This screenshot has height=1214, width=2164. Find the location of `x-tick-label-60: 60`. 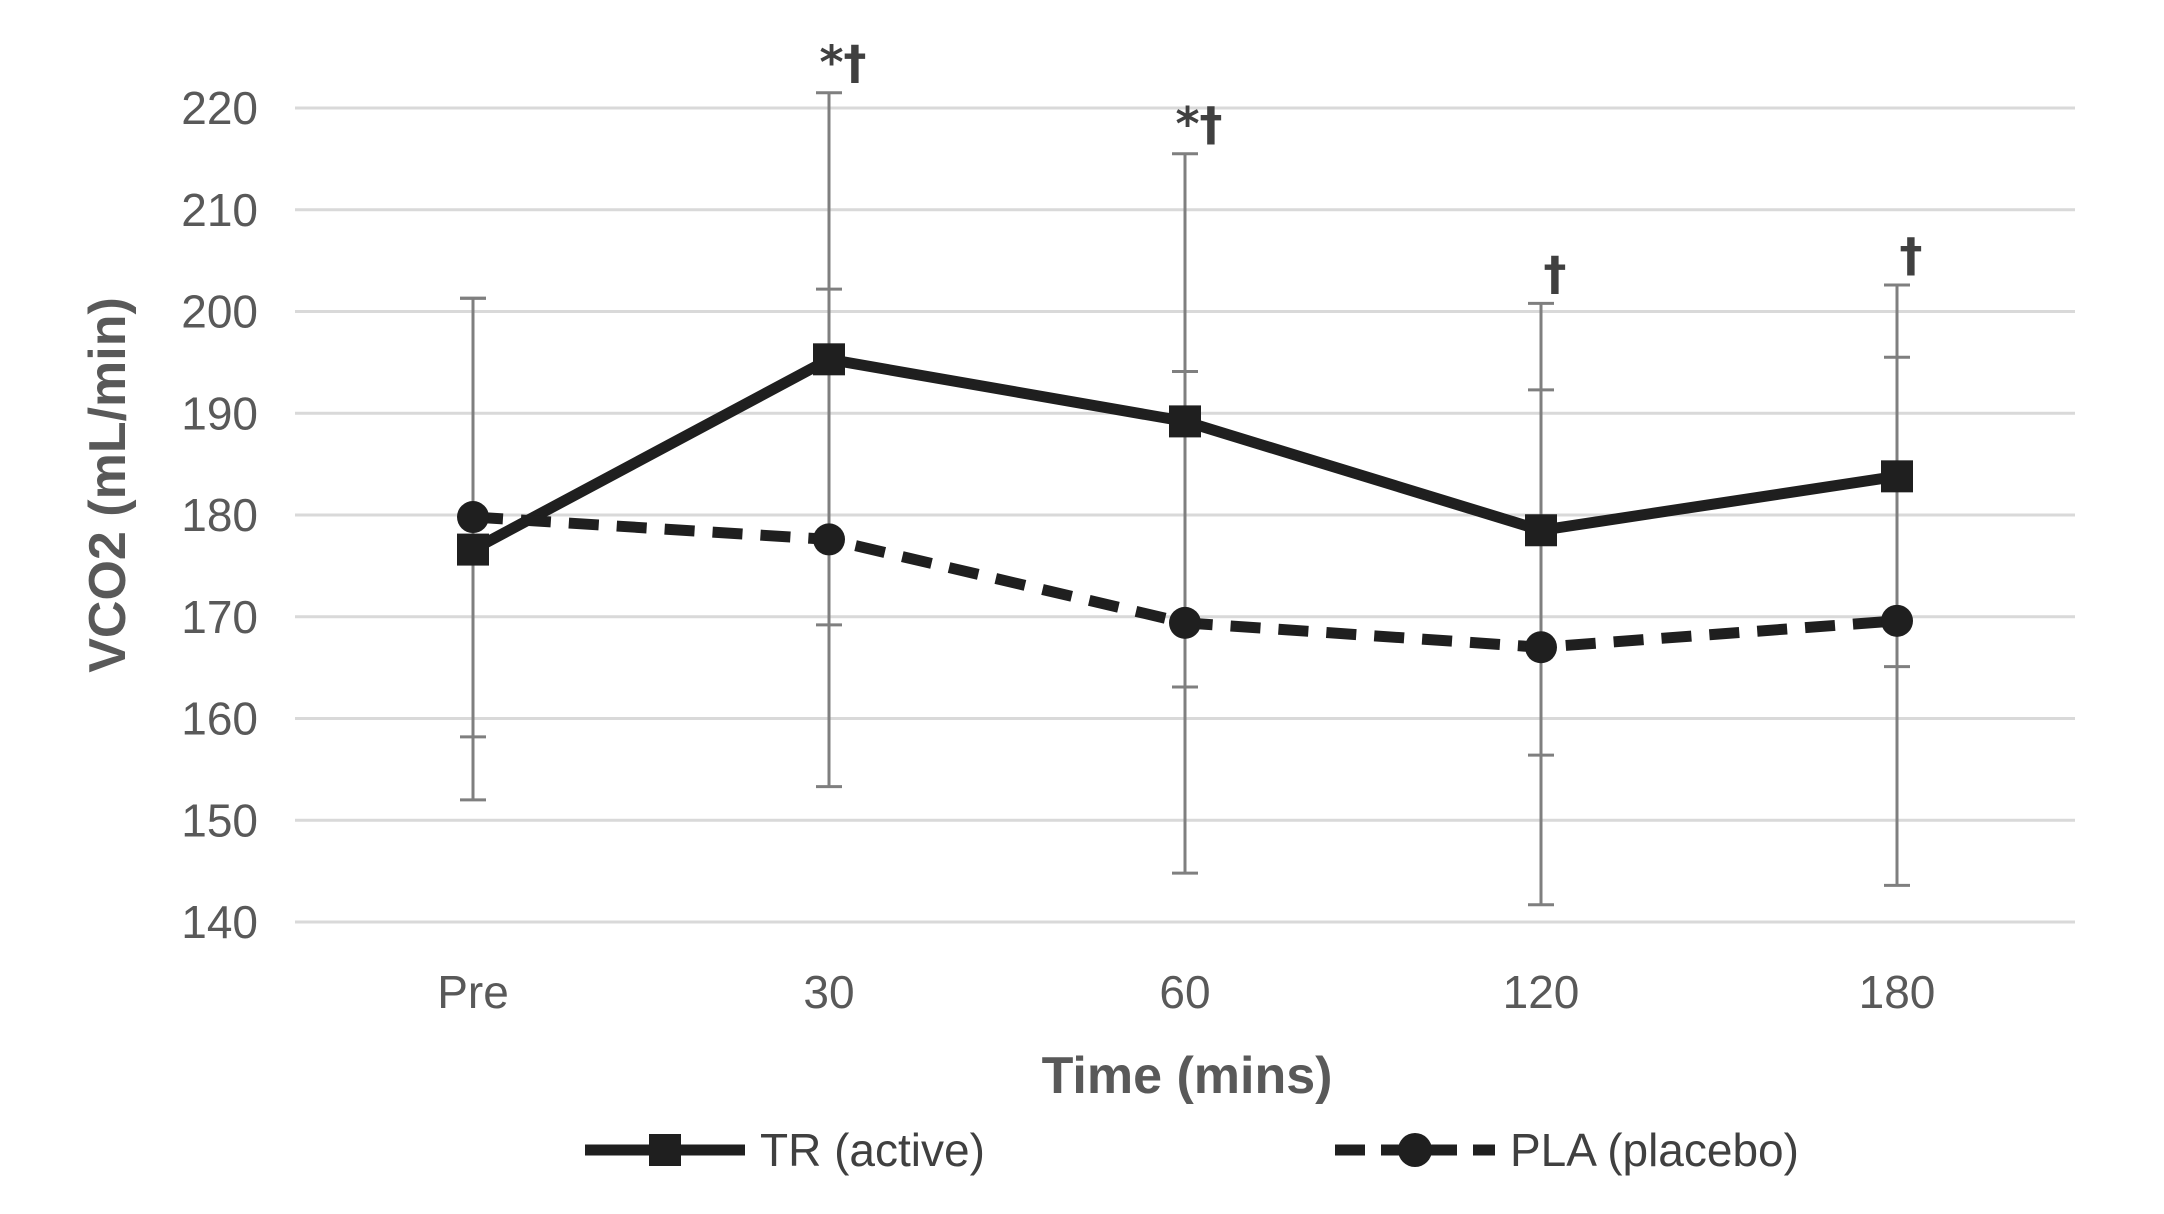

x-tick-label-60: 60 is located at coordinates (1184, 992).